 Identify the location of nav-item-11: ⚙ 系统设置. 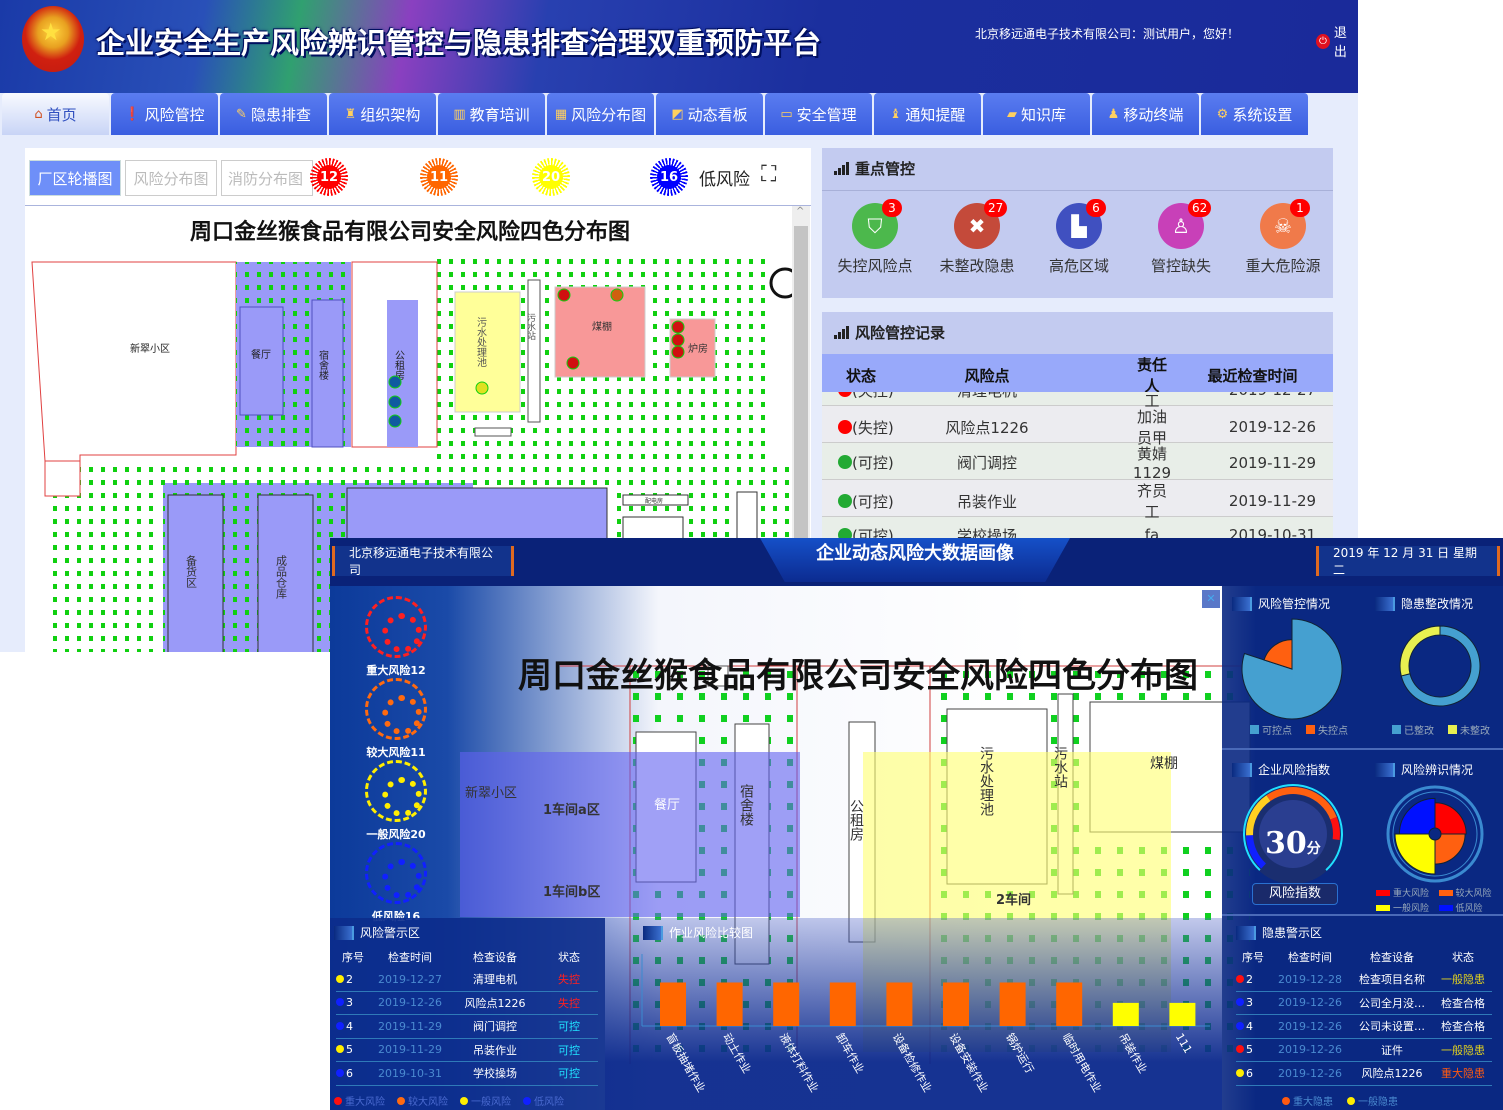
(1254, 114).